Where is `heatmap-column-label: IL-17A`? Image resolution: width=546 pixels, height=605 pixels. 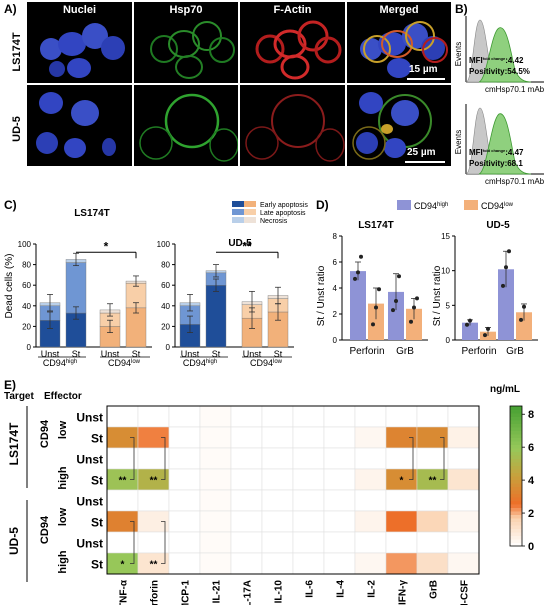 heatmap-column-label: IL-17A is located at coordinates (248, 592).